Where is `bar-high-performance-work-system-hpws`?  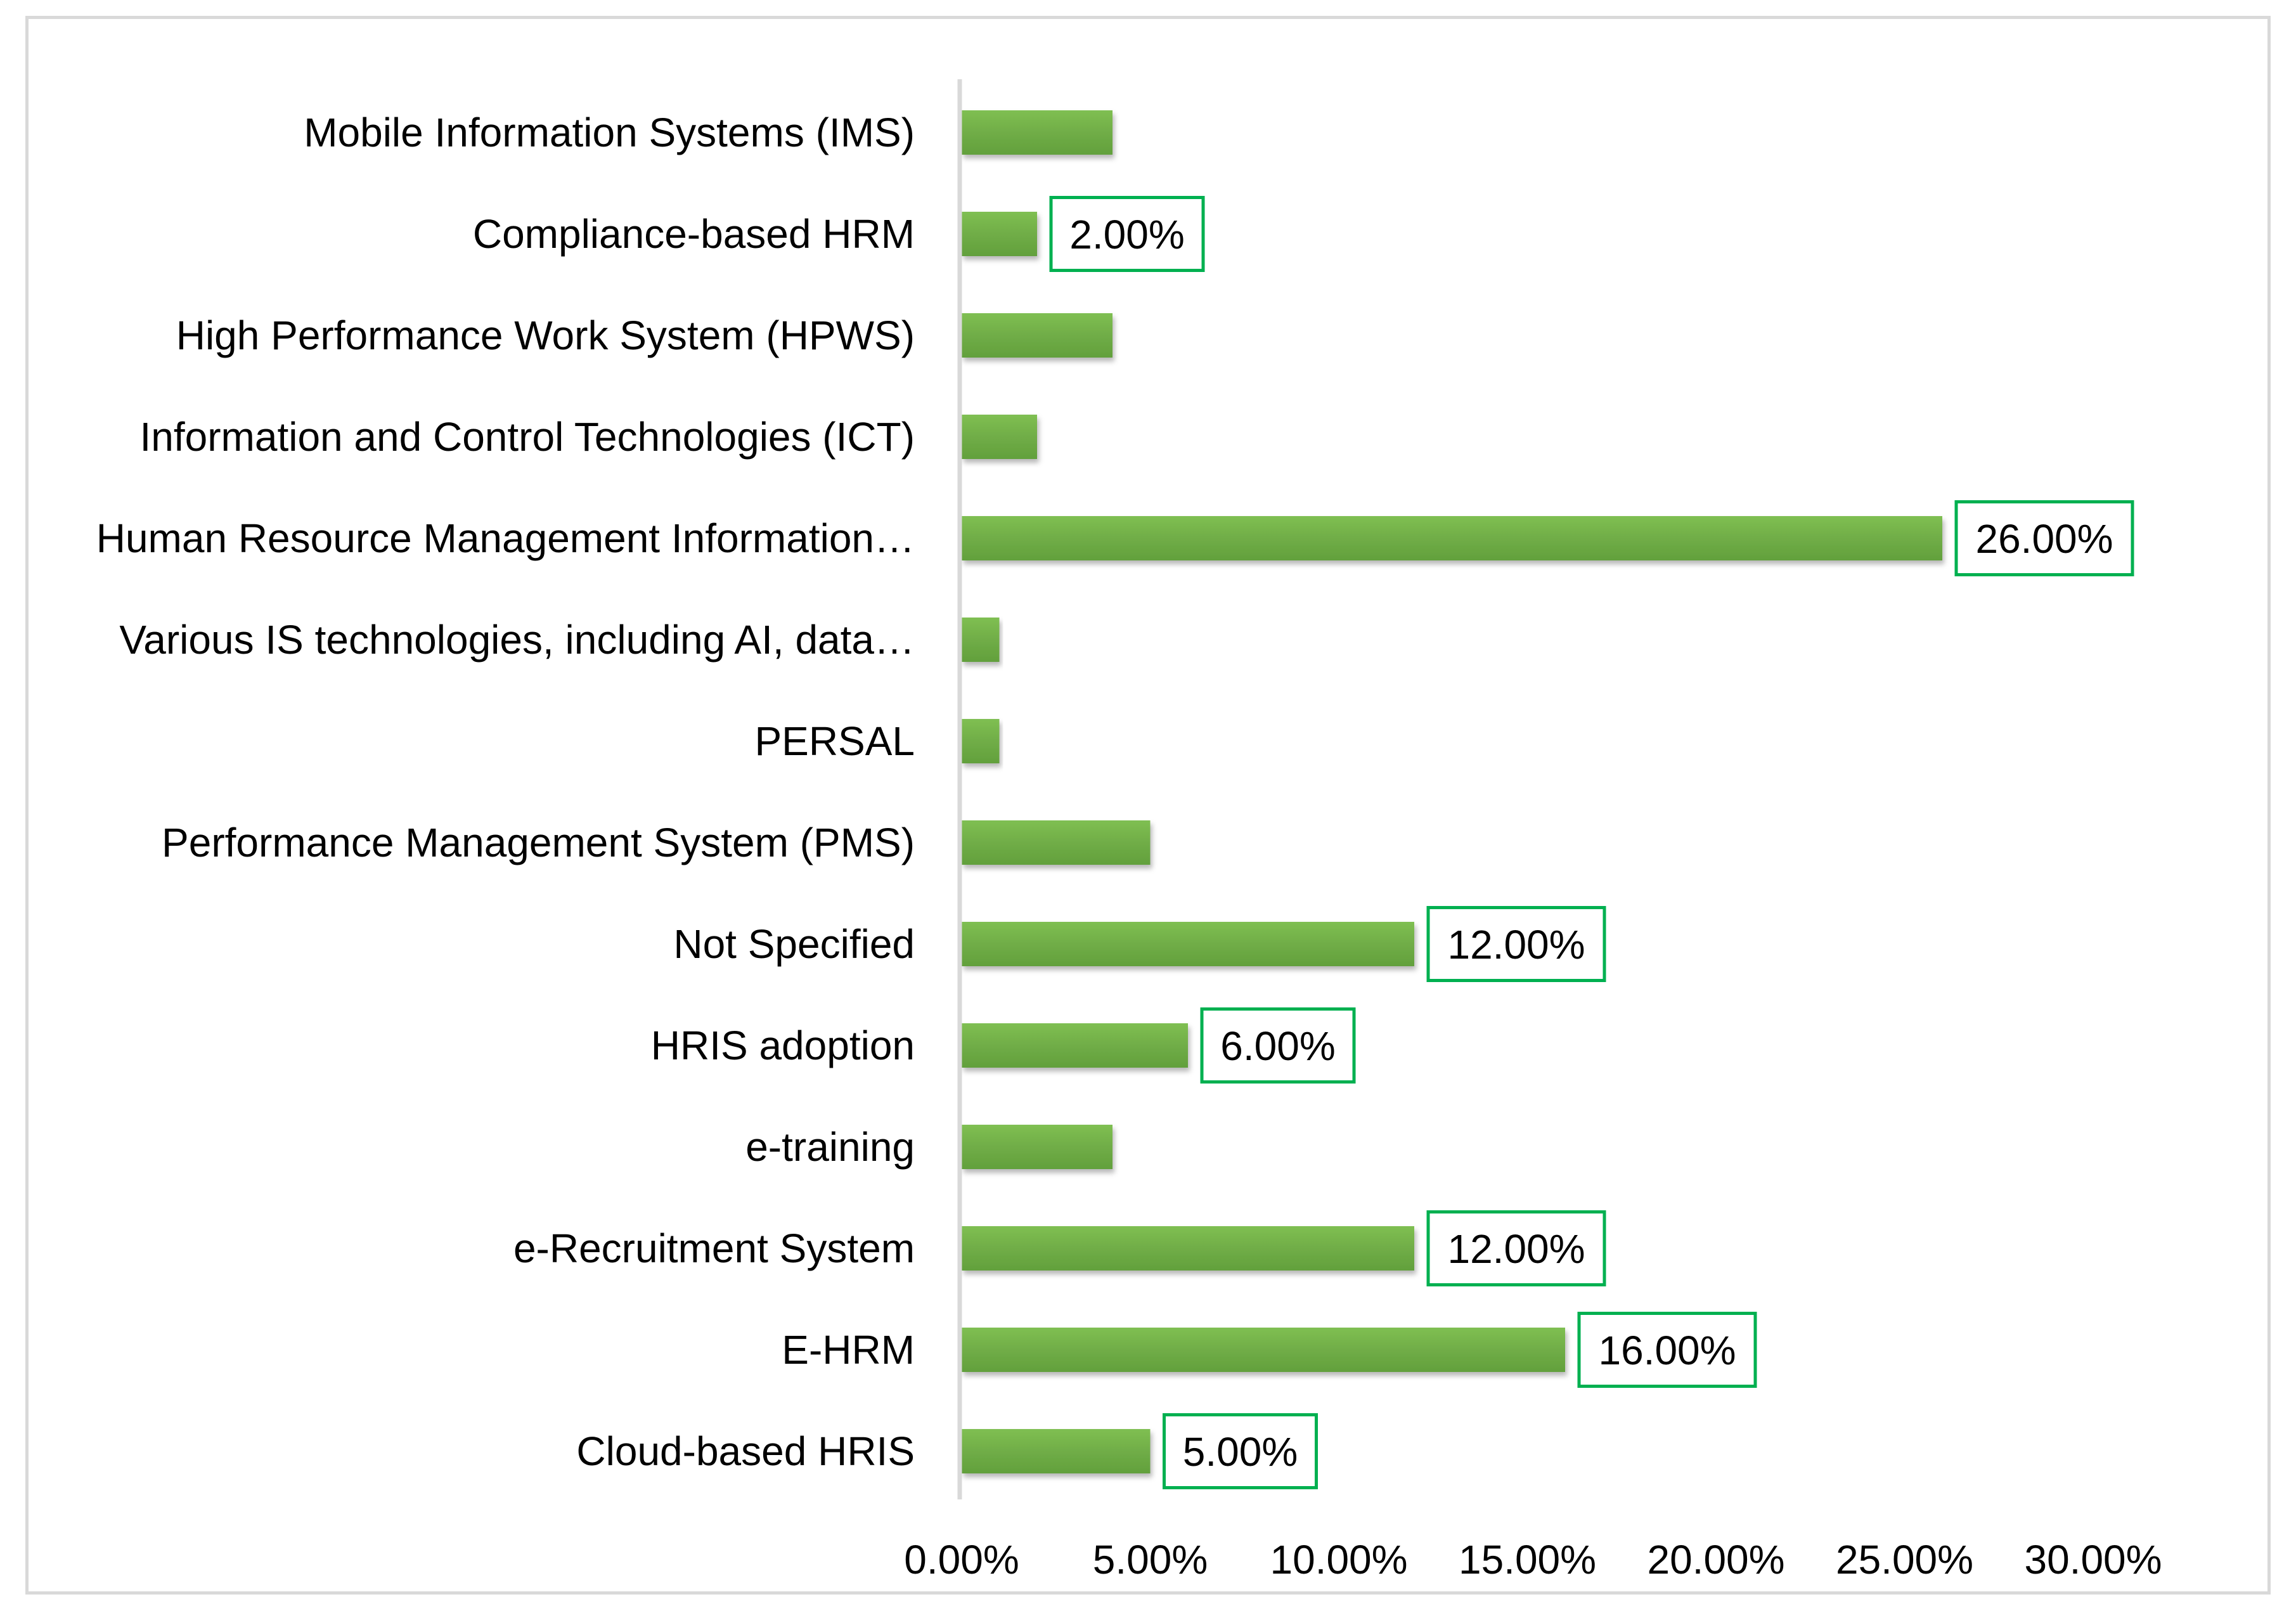 bar-high-performance-work-system-hpws is located at coordinates (1037, 335).